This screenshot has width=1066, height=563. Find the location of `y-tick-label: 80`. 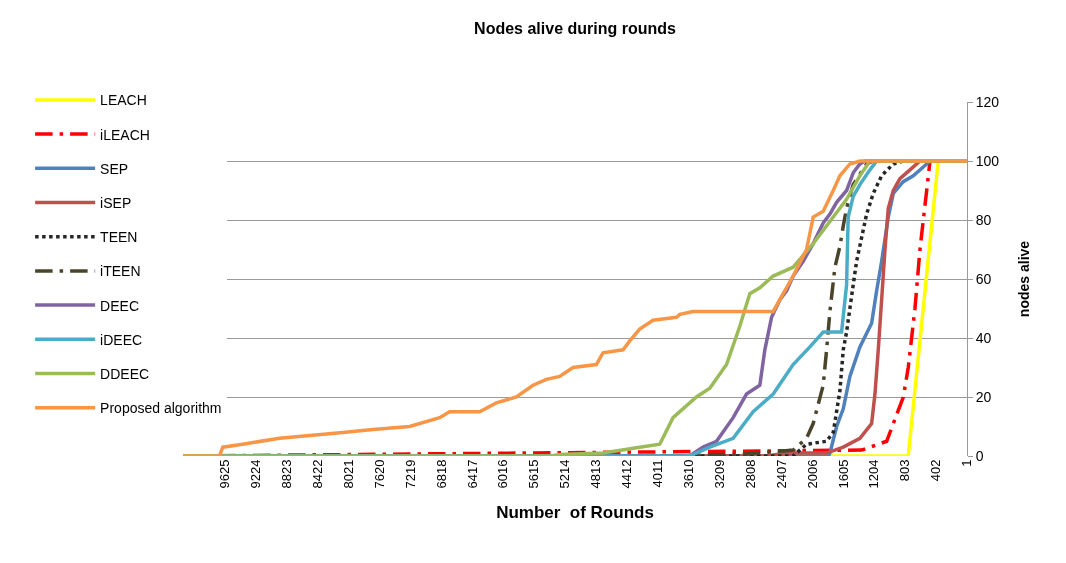

y-tick-label: 80 is located at coordinates (983, 219).